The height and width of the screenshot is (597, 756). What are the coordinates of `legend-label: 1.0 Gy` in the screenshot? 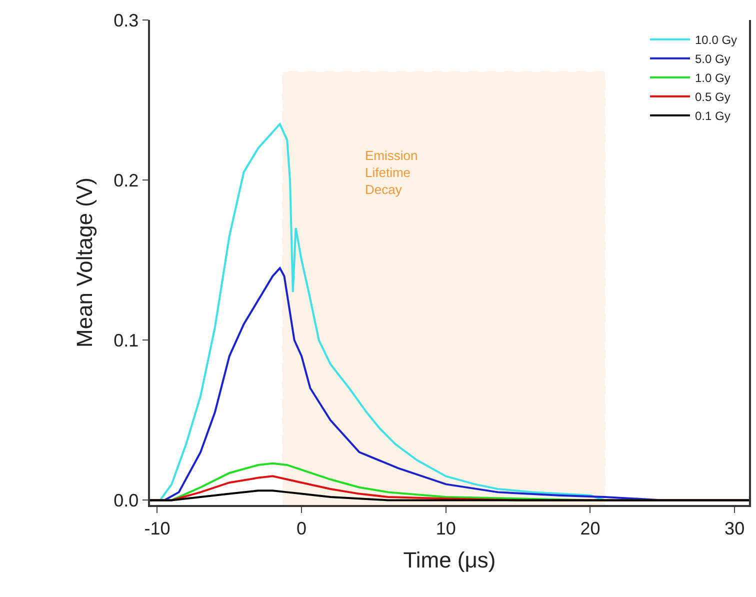 It's located at (712, 78).